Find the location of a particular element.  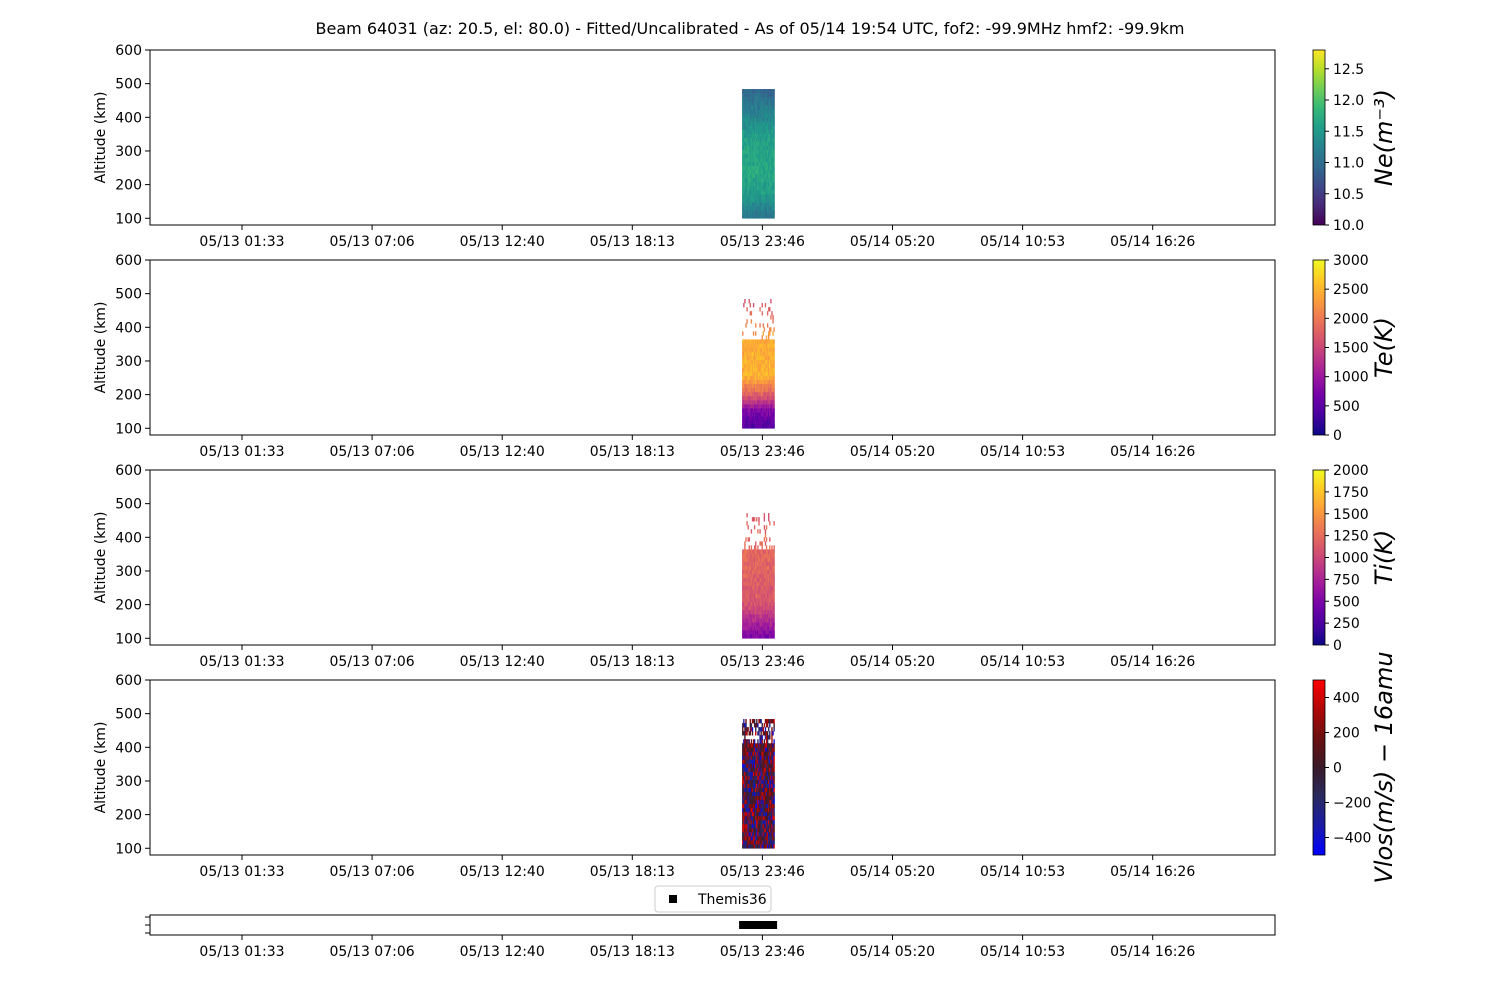

y-tick-label: 600 is located at coordinates (128, 51).